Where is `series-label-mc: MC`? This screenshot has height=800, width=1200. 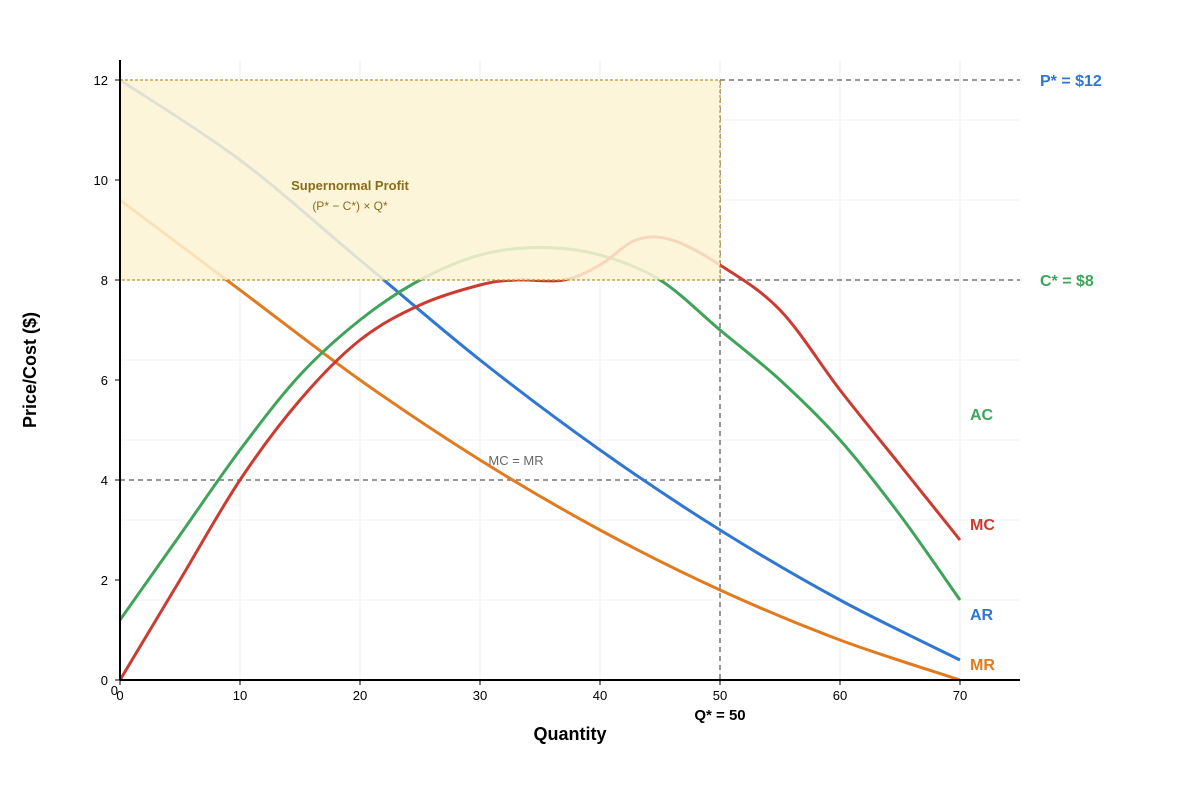 series-label-mc: MC is located at coordinates (982, 525).